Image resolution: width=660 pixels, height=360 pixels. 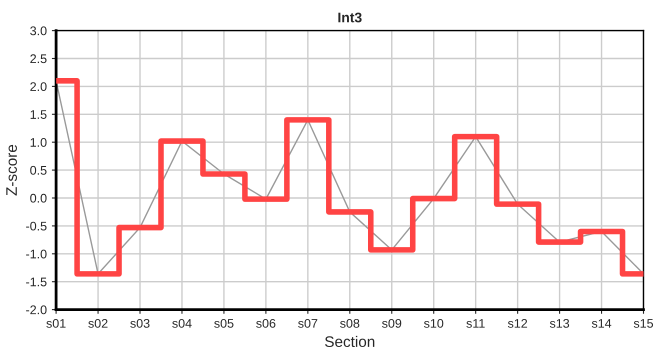 What do you see at coordinates (560, 323) in the screenshot?
I see `x-tick-label: s13` at bounding box center [560, 323].